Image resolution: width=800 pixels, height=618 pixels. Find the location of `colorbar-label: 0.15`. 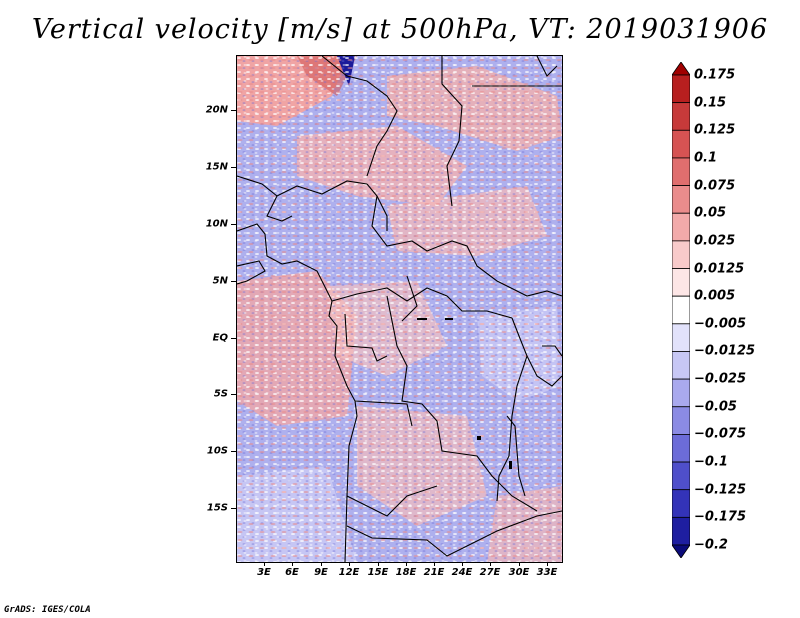

colorbar-label: 0.15 is located at coordinates (710, 103).